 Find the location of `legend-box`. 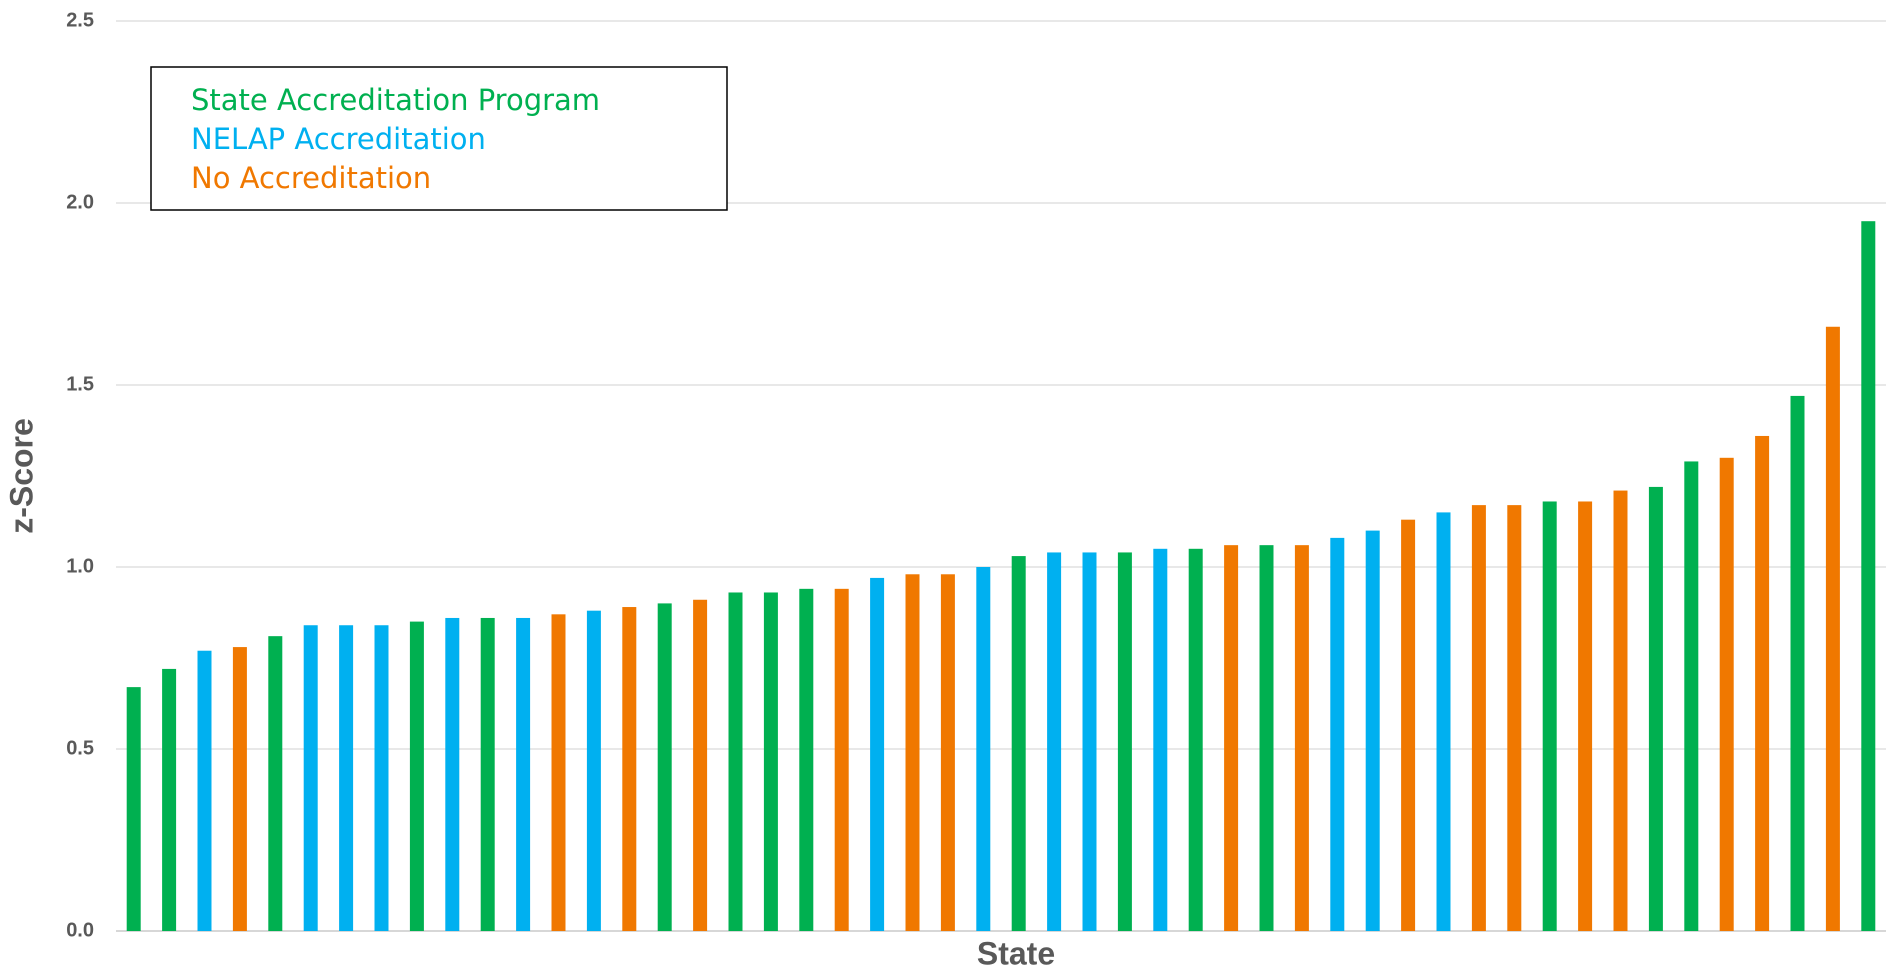

legend-box is located at coordinates (439, 138).